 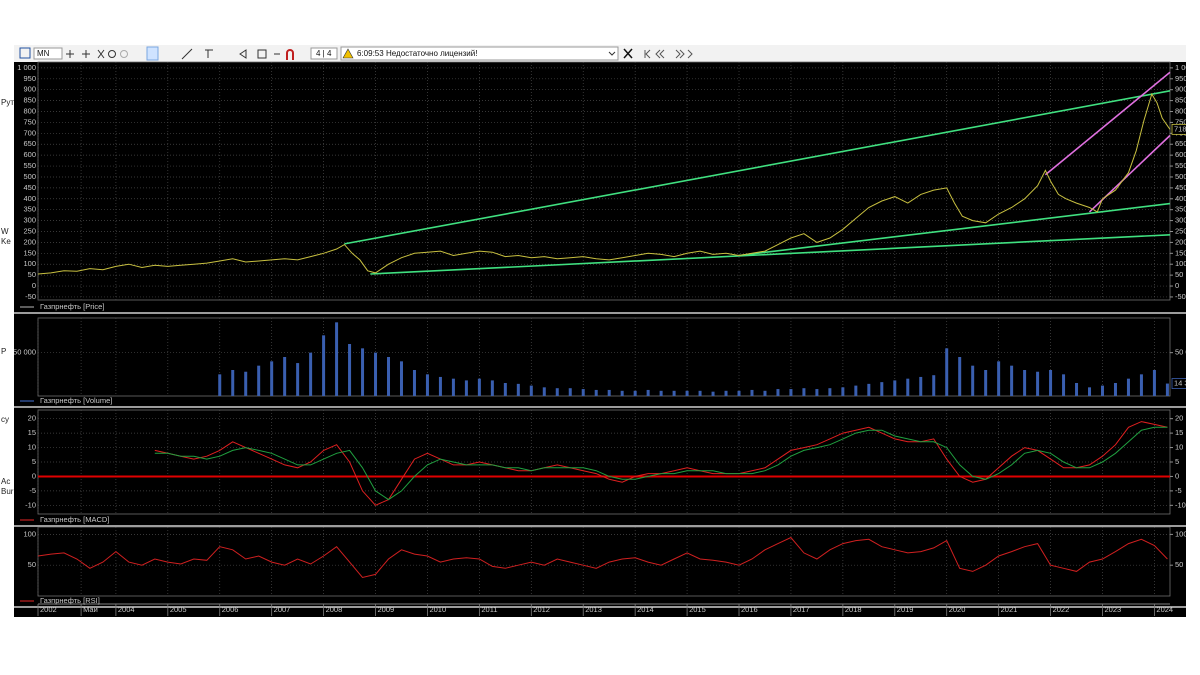 I want to click on dropdown-arrow, so click(x=612, y=53).